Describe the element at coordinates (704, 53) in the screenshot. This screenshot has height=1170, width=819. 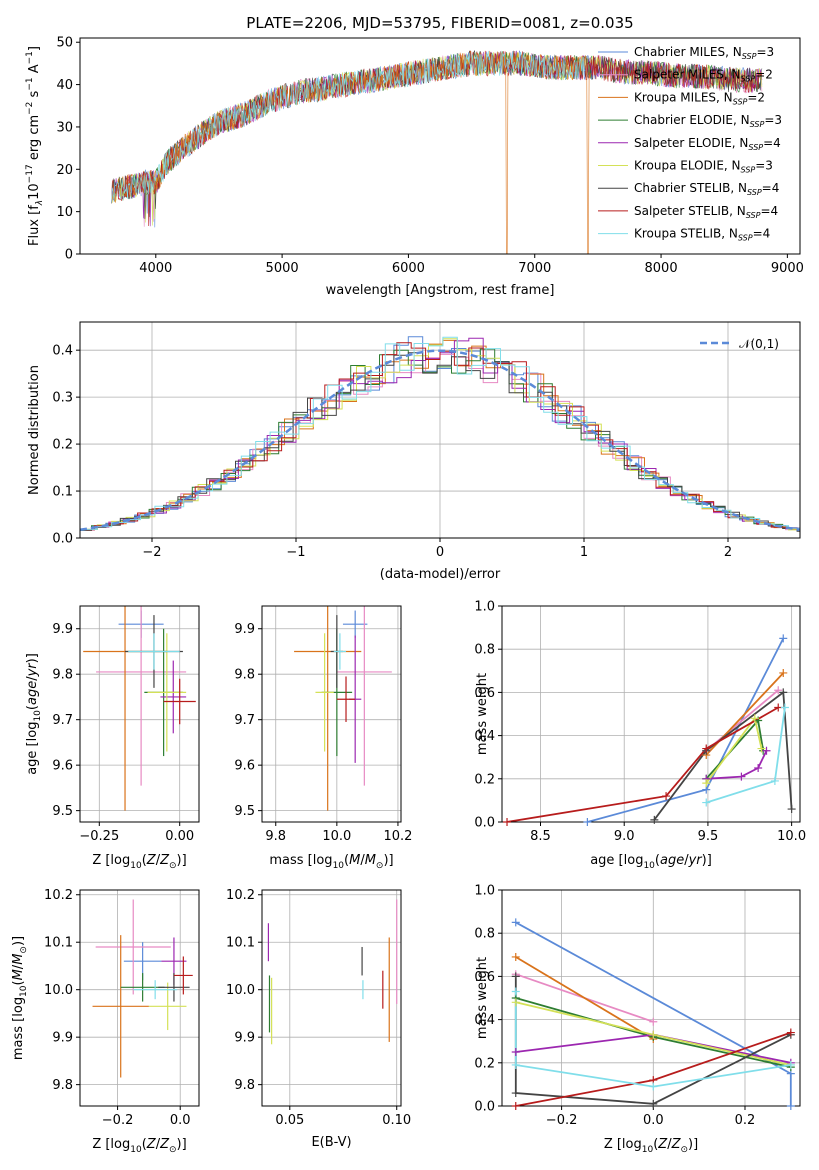
I see `legend-entry: Chabrier MILES, NSSP=3` at that location.